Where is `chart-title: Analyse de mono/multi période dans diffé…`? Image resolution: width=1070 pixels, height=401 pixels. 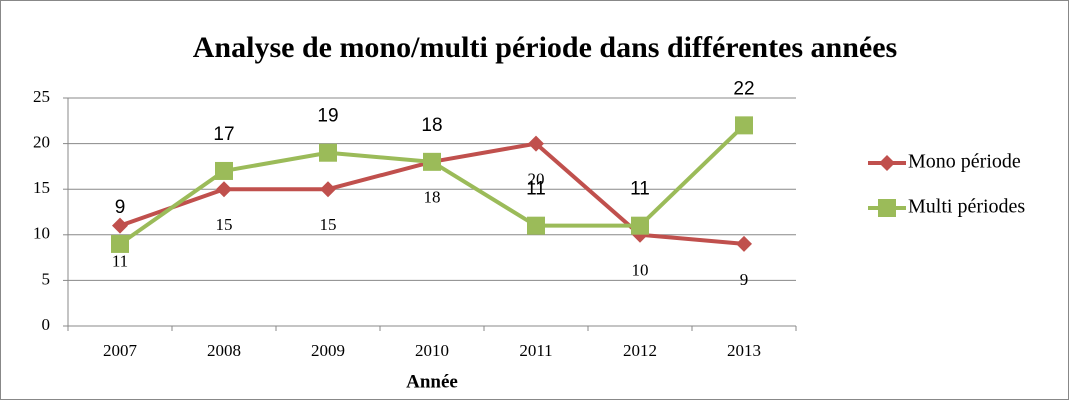 chart-title: Analyse de mono/multi période dans diffé… is located at coordinates (545, 47).